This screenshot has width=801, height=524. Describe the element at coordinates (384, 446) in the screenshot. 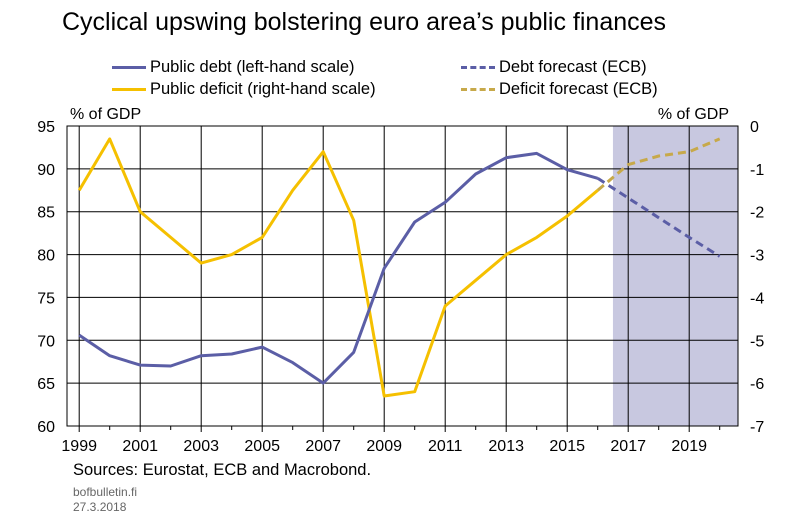

I see `x-tick-label-2009: 2009` at that location.